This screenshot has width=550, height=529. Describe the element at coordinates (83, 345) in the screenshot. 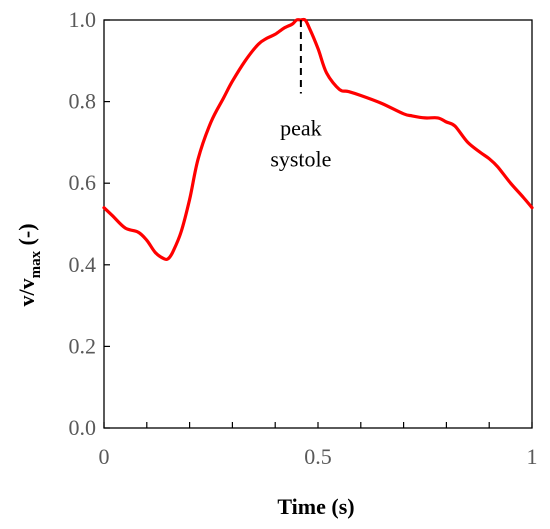

I see `y-tick-label: 0.2` at that location.